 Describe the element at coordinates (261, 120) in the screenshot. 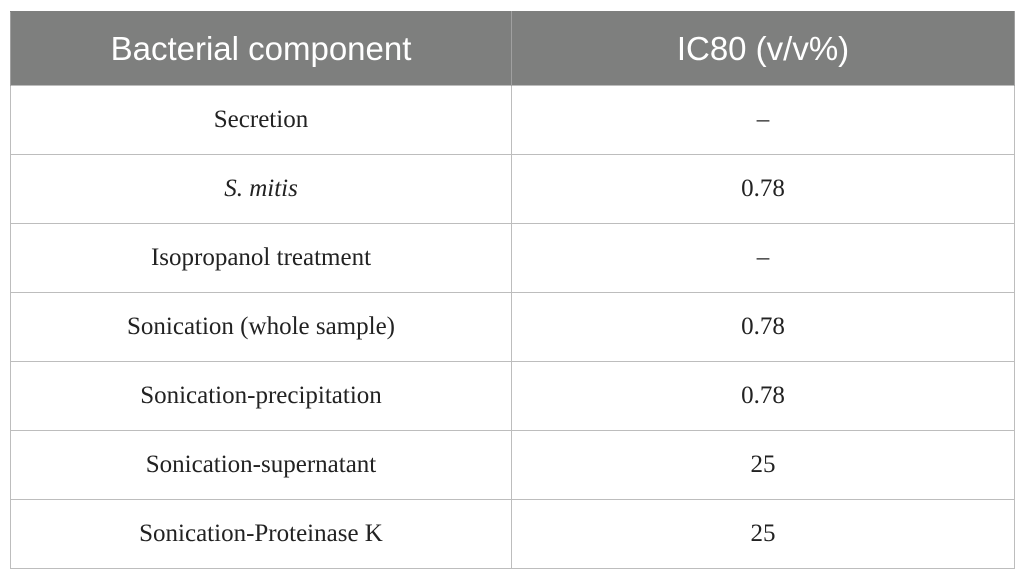

I see `cell-component: Secretion` at that location.